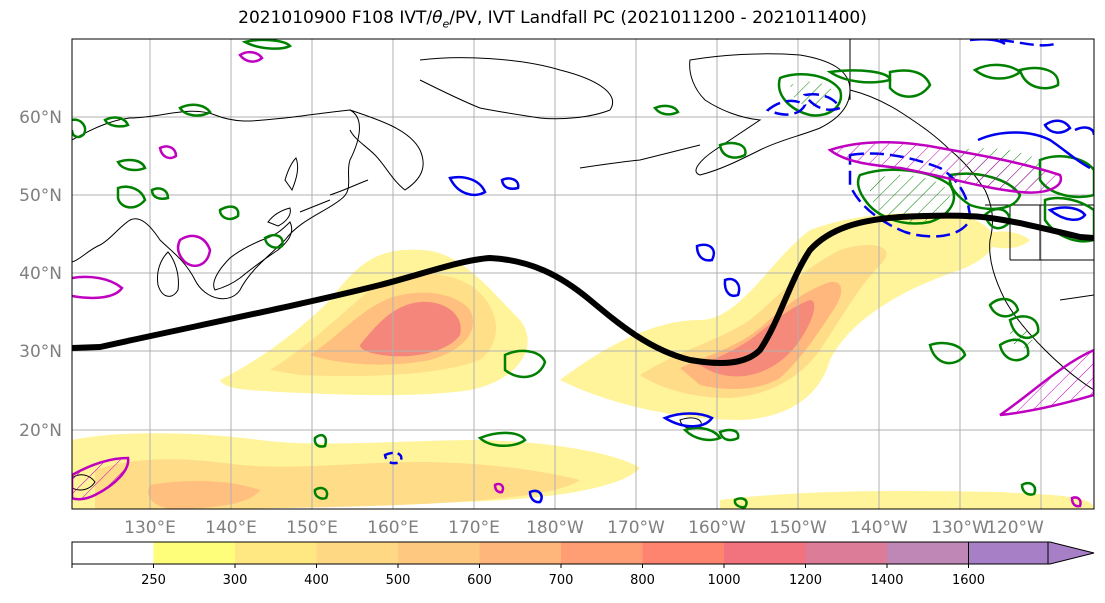 This screenshot has height=603, width=1105. Describe the element at coordinates (798, 528) in the screenshot. I see `lon-label-150w: 150°W` at that location.